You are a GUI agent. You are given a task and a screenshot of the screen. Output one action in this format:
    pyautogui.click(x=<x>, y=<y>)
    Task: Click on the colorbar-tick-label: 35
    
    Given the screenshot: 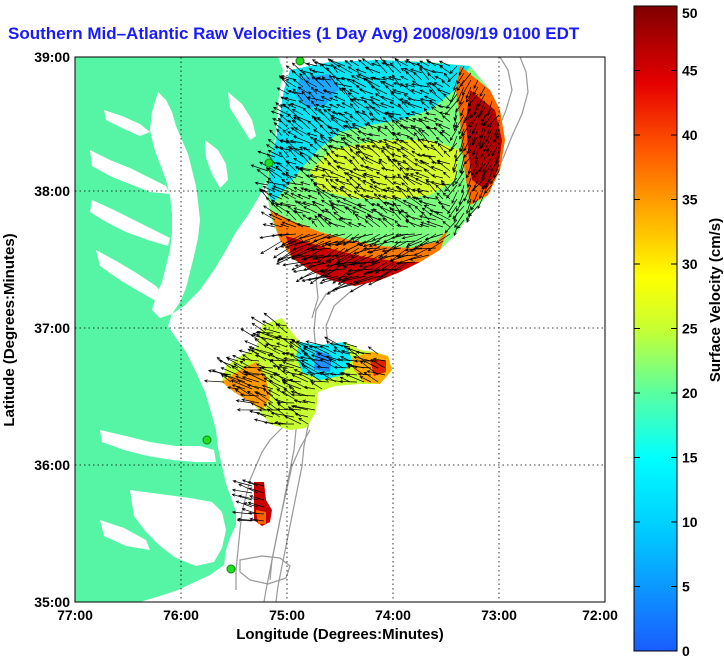 What is the action you would take?
    pyautogui.click(x=690, y=200)
    